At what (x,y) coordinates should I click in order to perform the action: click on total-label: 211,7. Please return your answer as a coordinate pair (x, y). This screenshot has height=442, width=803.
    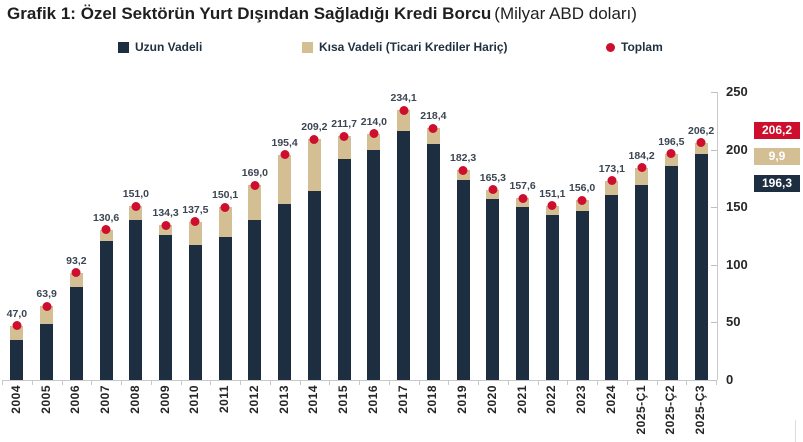
    Looking at the image, I should click on (344, 124).